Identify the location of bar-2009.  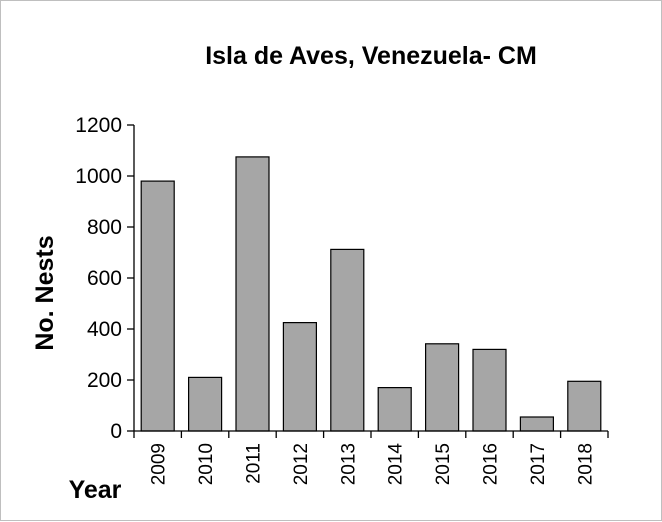
(157, 306).